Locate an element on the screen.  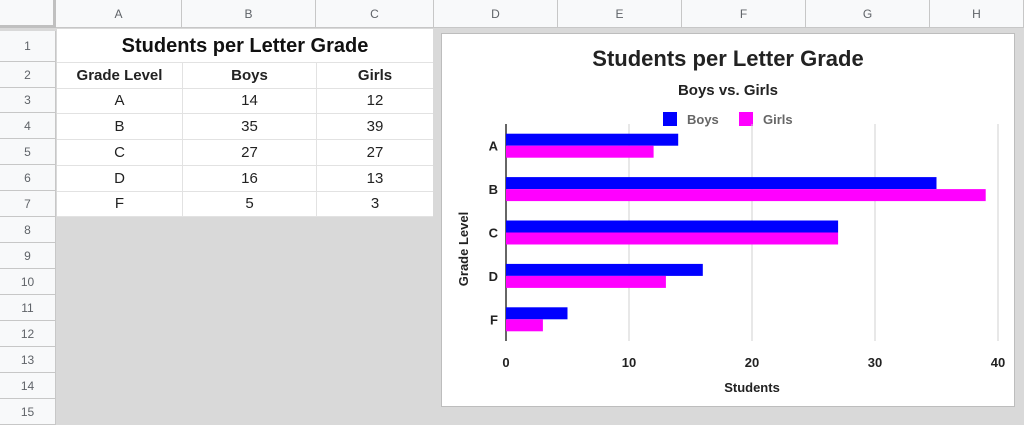
column-header-h: H is located at coordinates (977, 14).